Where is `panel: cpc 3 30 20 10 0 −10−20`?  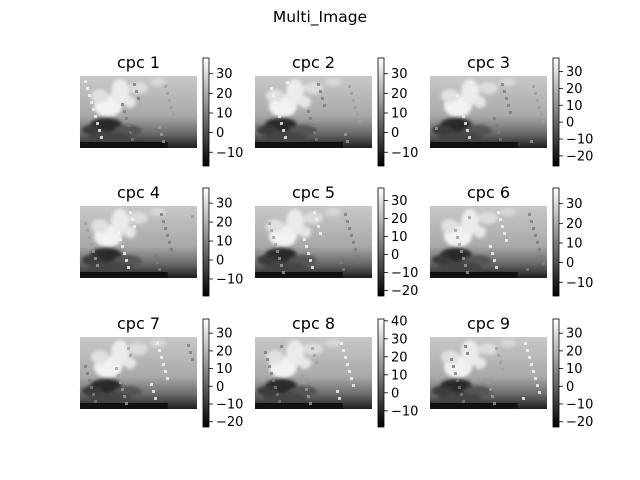 panel: cpc 3 30 20 10 0 −10−20 is located at coordinates (511, 110).